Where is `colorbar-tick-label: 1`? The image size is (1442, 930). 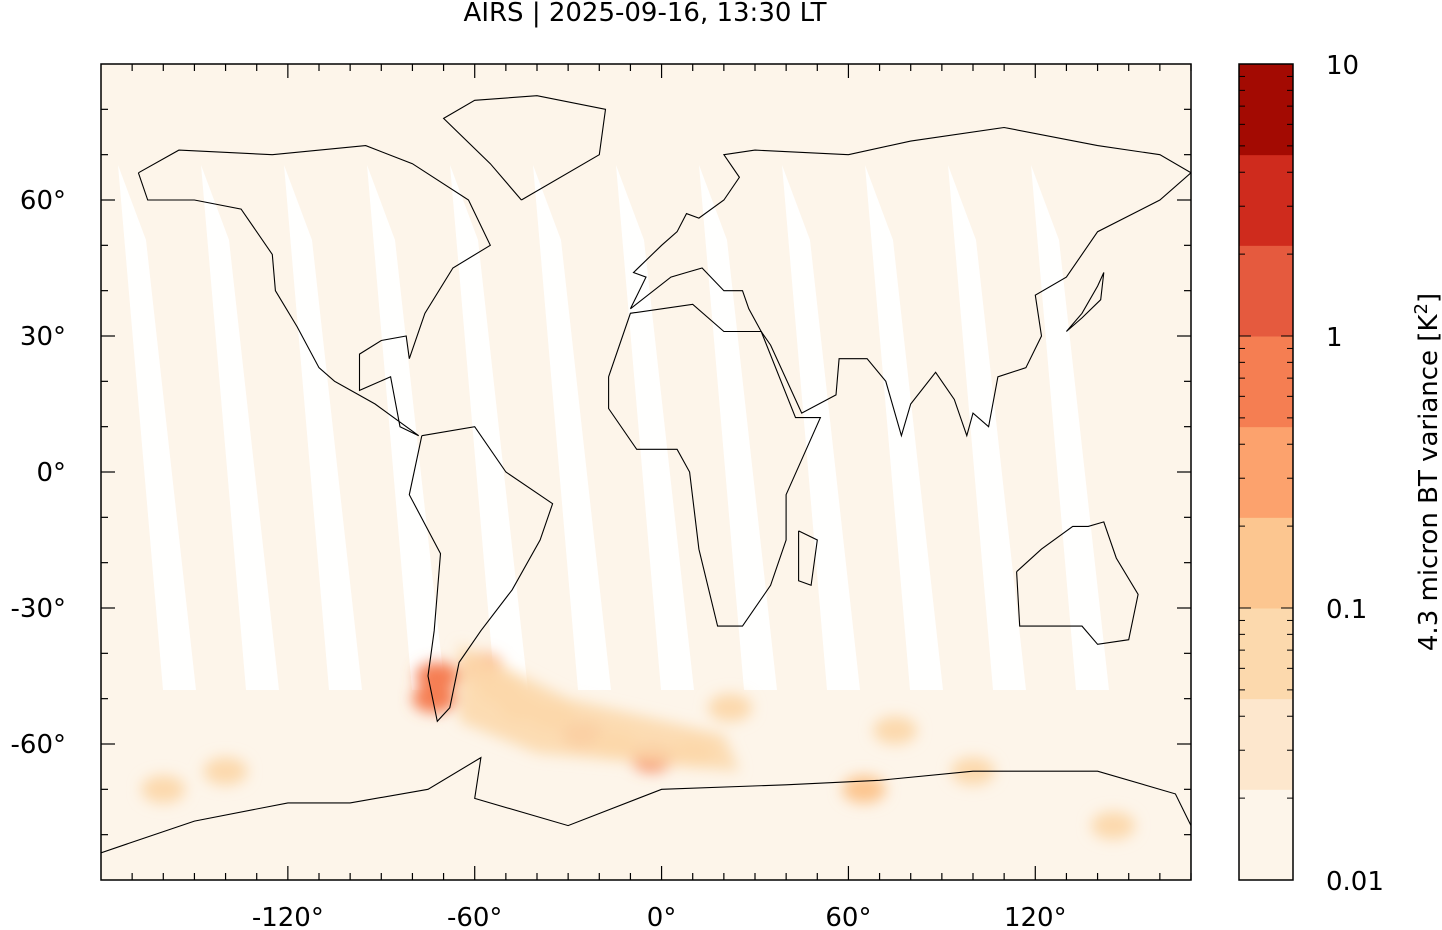 colorbar-tick-label: 1 is located at coordinates (1334, 338).